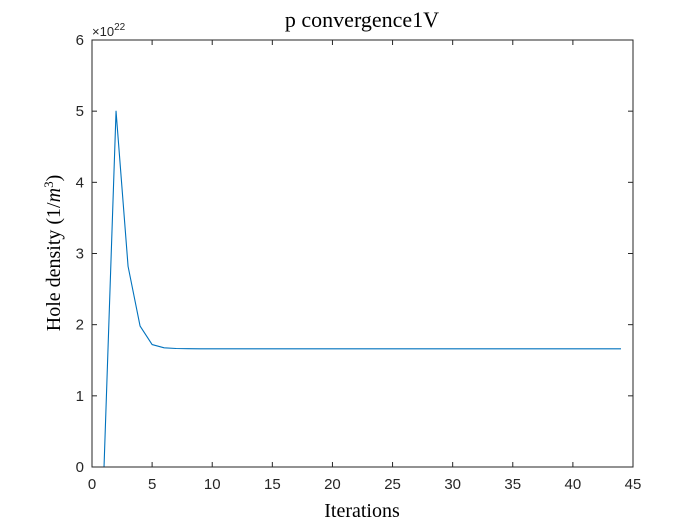  Describe the element at coordinates (362, 511) in the screenshot. I see `x-axis-label: Iterations` at that location.